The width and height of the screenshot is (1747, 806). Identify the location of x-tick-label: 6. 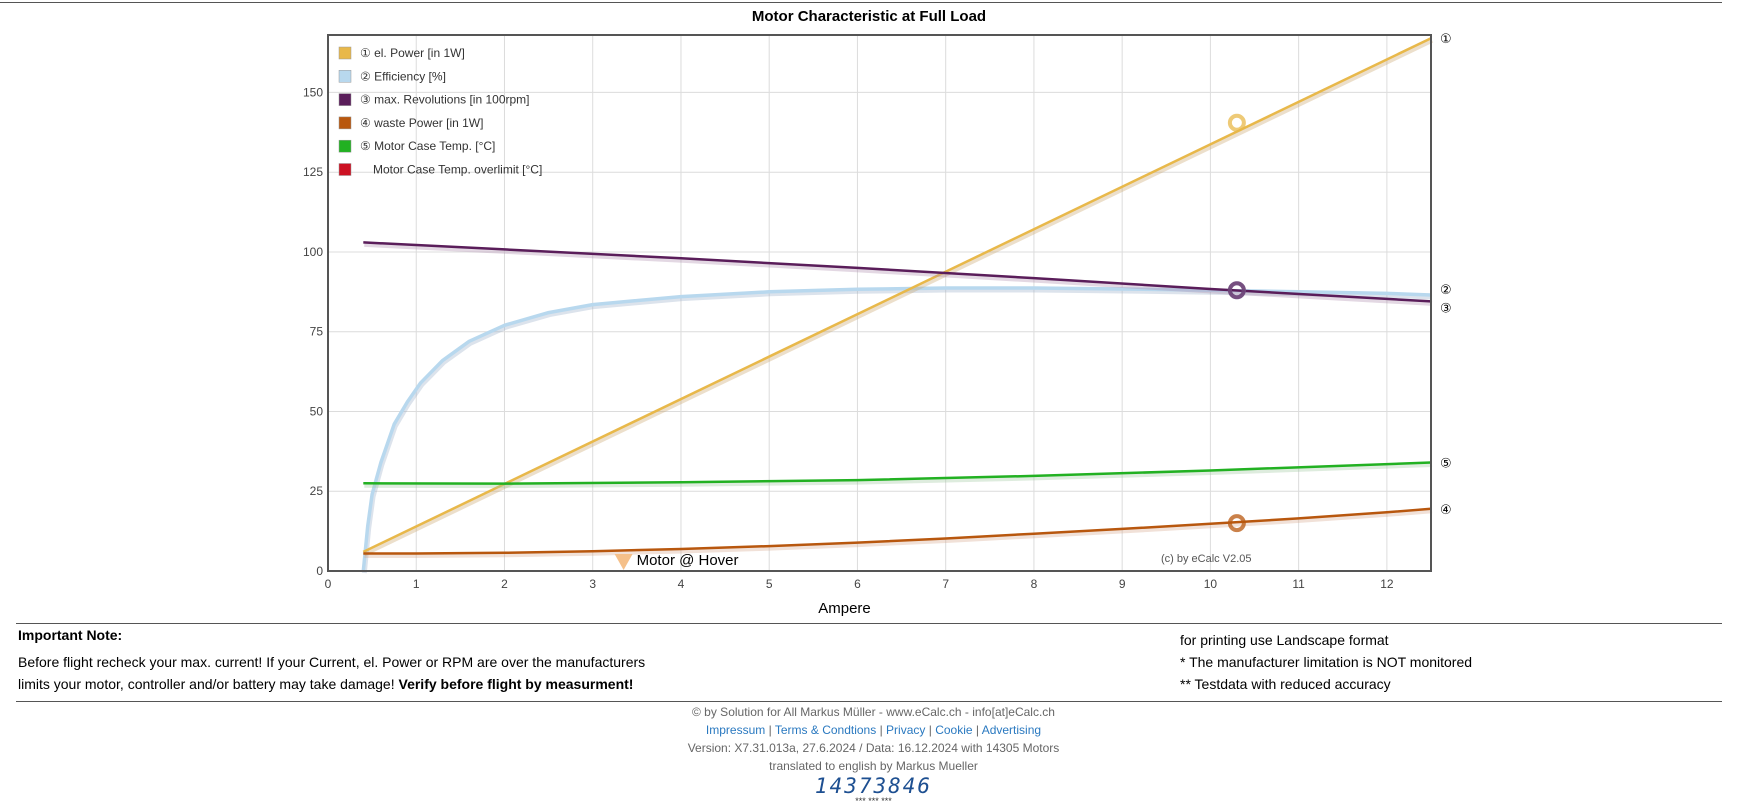
(857, 584).